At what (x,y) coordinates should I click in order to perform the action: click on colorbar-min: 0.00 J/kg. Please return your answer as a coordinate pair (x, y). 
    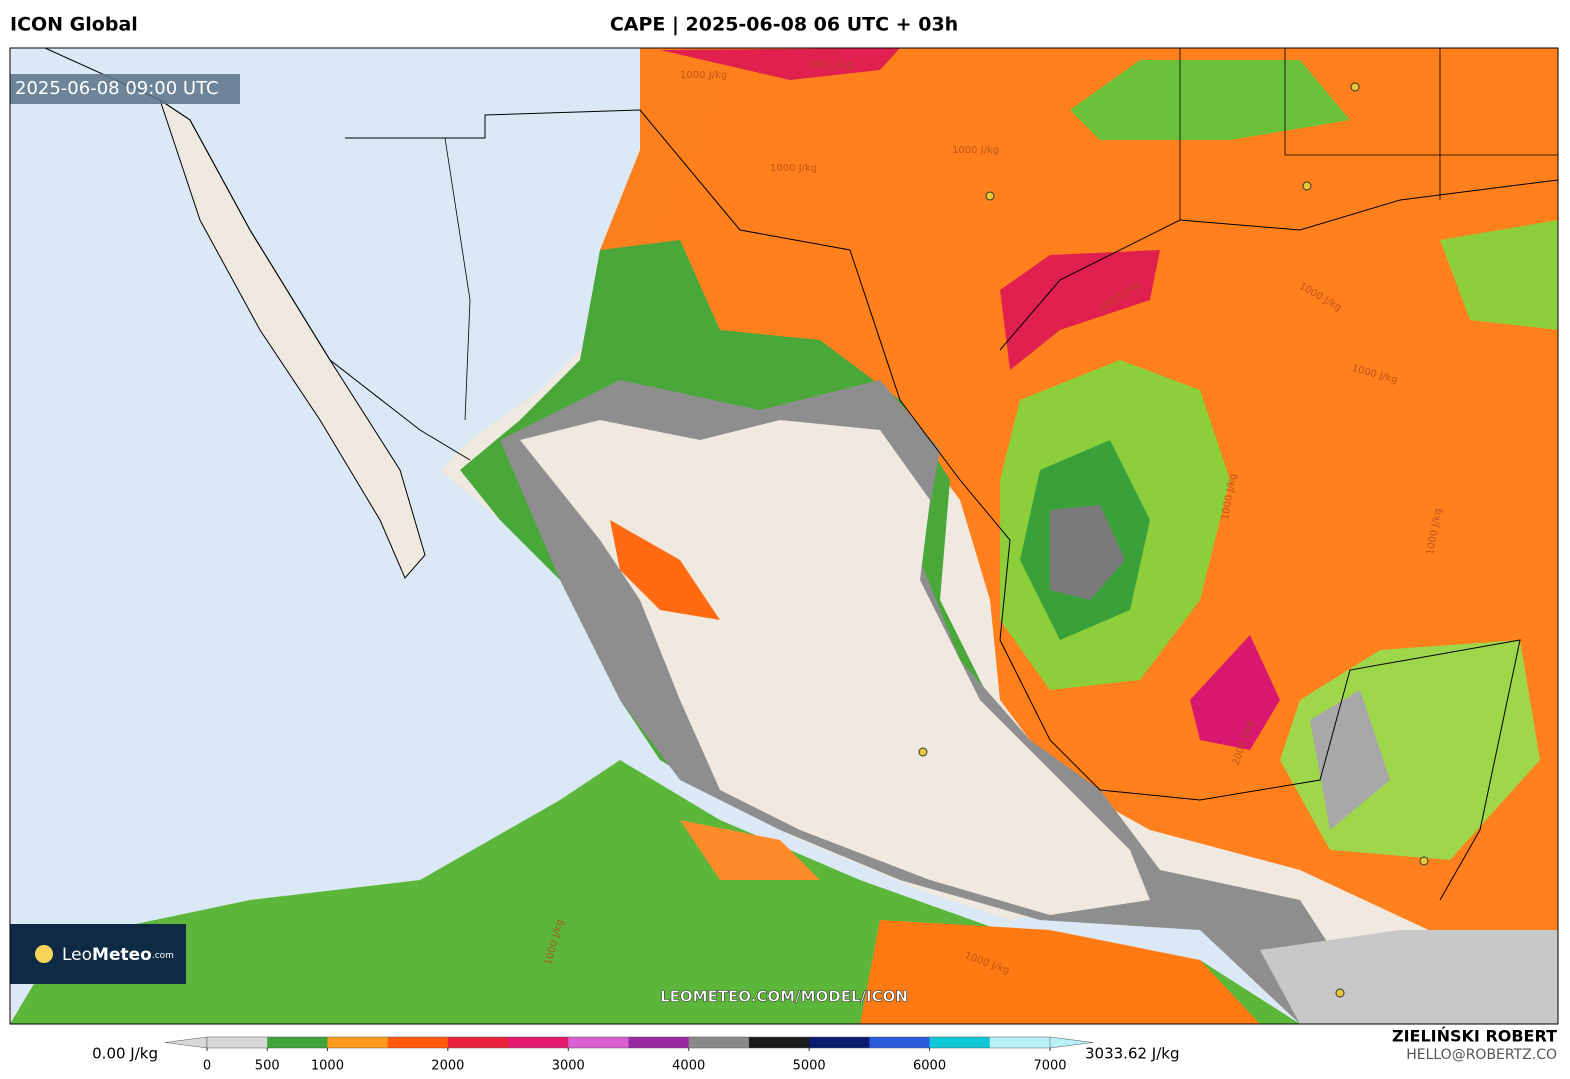
    Looking at the image, I should click on (125, 1054).